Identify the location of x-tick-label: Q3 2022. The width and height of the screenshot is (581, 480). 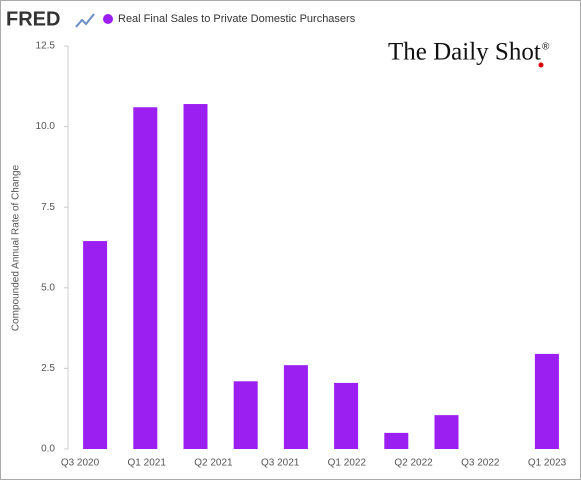
(480, 463).